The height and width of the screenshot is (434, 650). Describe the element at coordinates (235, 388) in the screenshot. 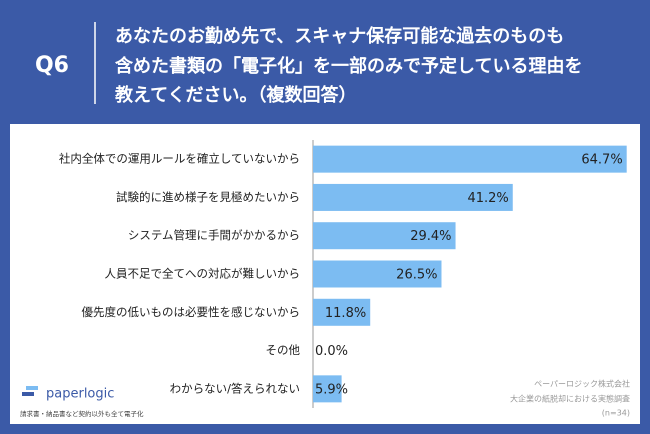

I see `category-label: わからない/答えられない` at that location.